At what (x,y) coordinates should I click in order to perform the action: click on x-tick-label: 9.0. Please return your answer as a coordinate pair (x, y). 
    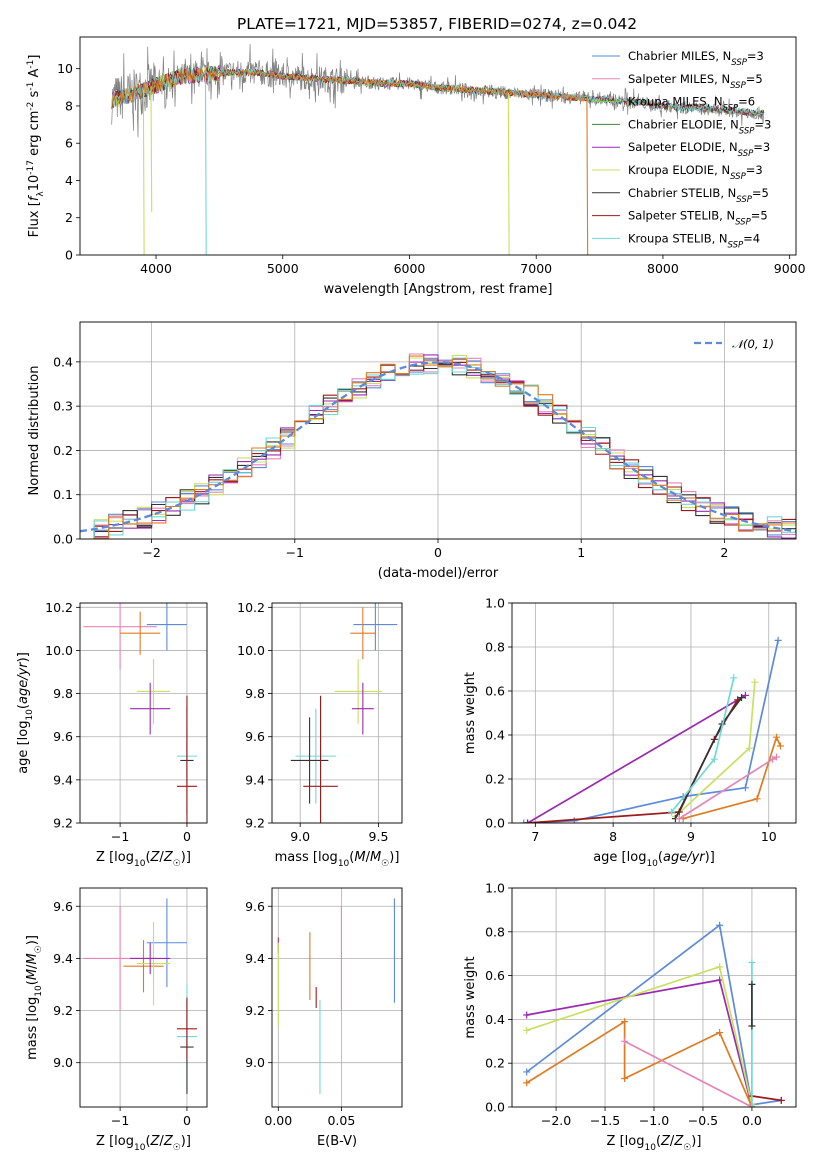
    Looking at the image, I should click on (300, 836).